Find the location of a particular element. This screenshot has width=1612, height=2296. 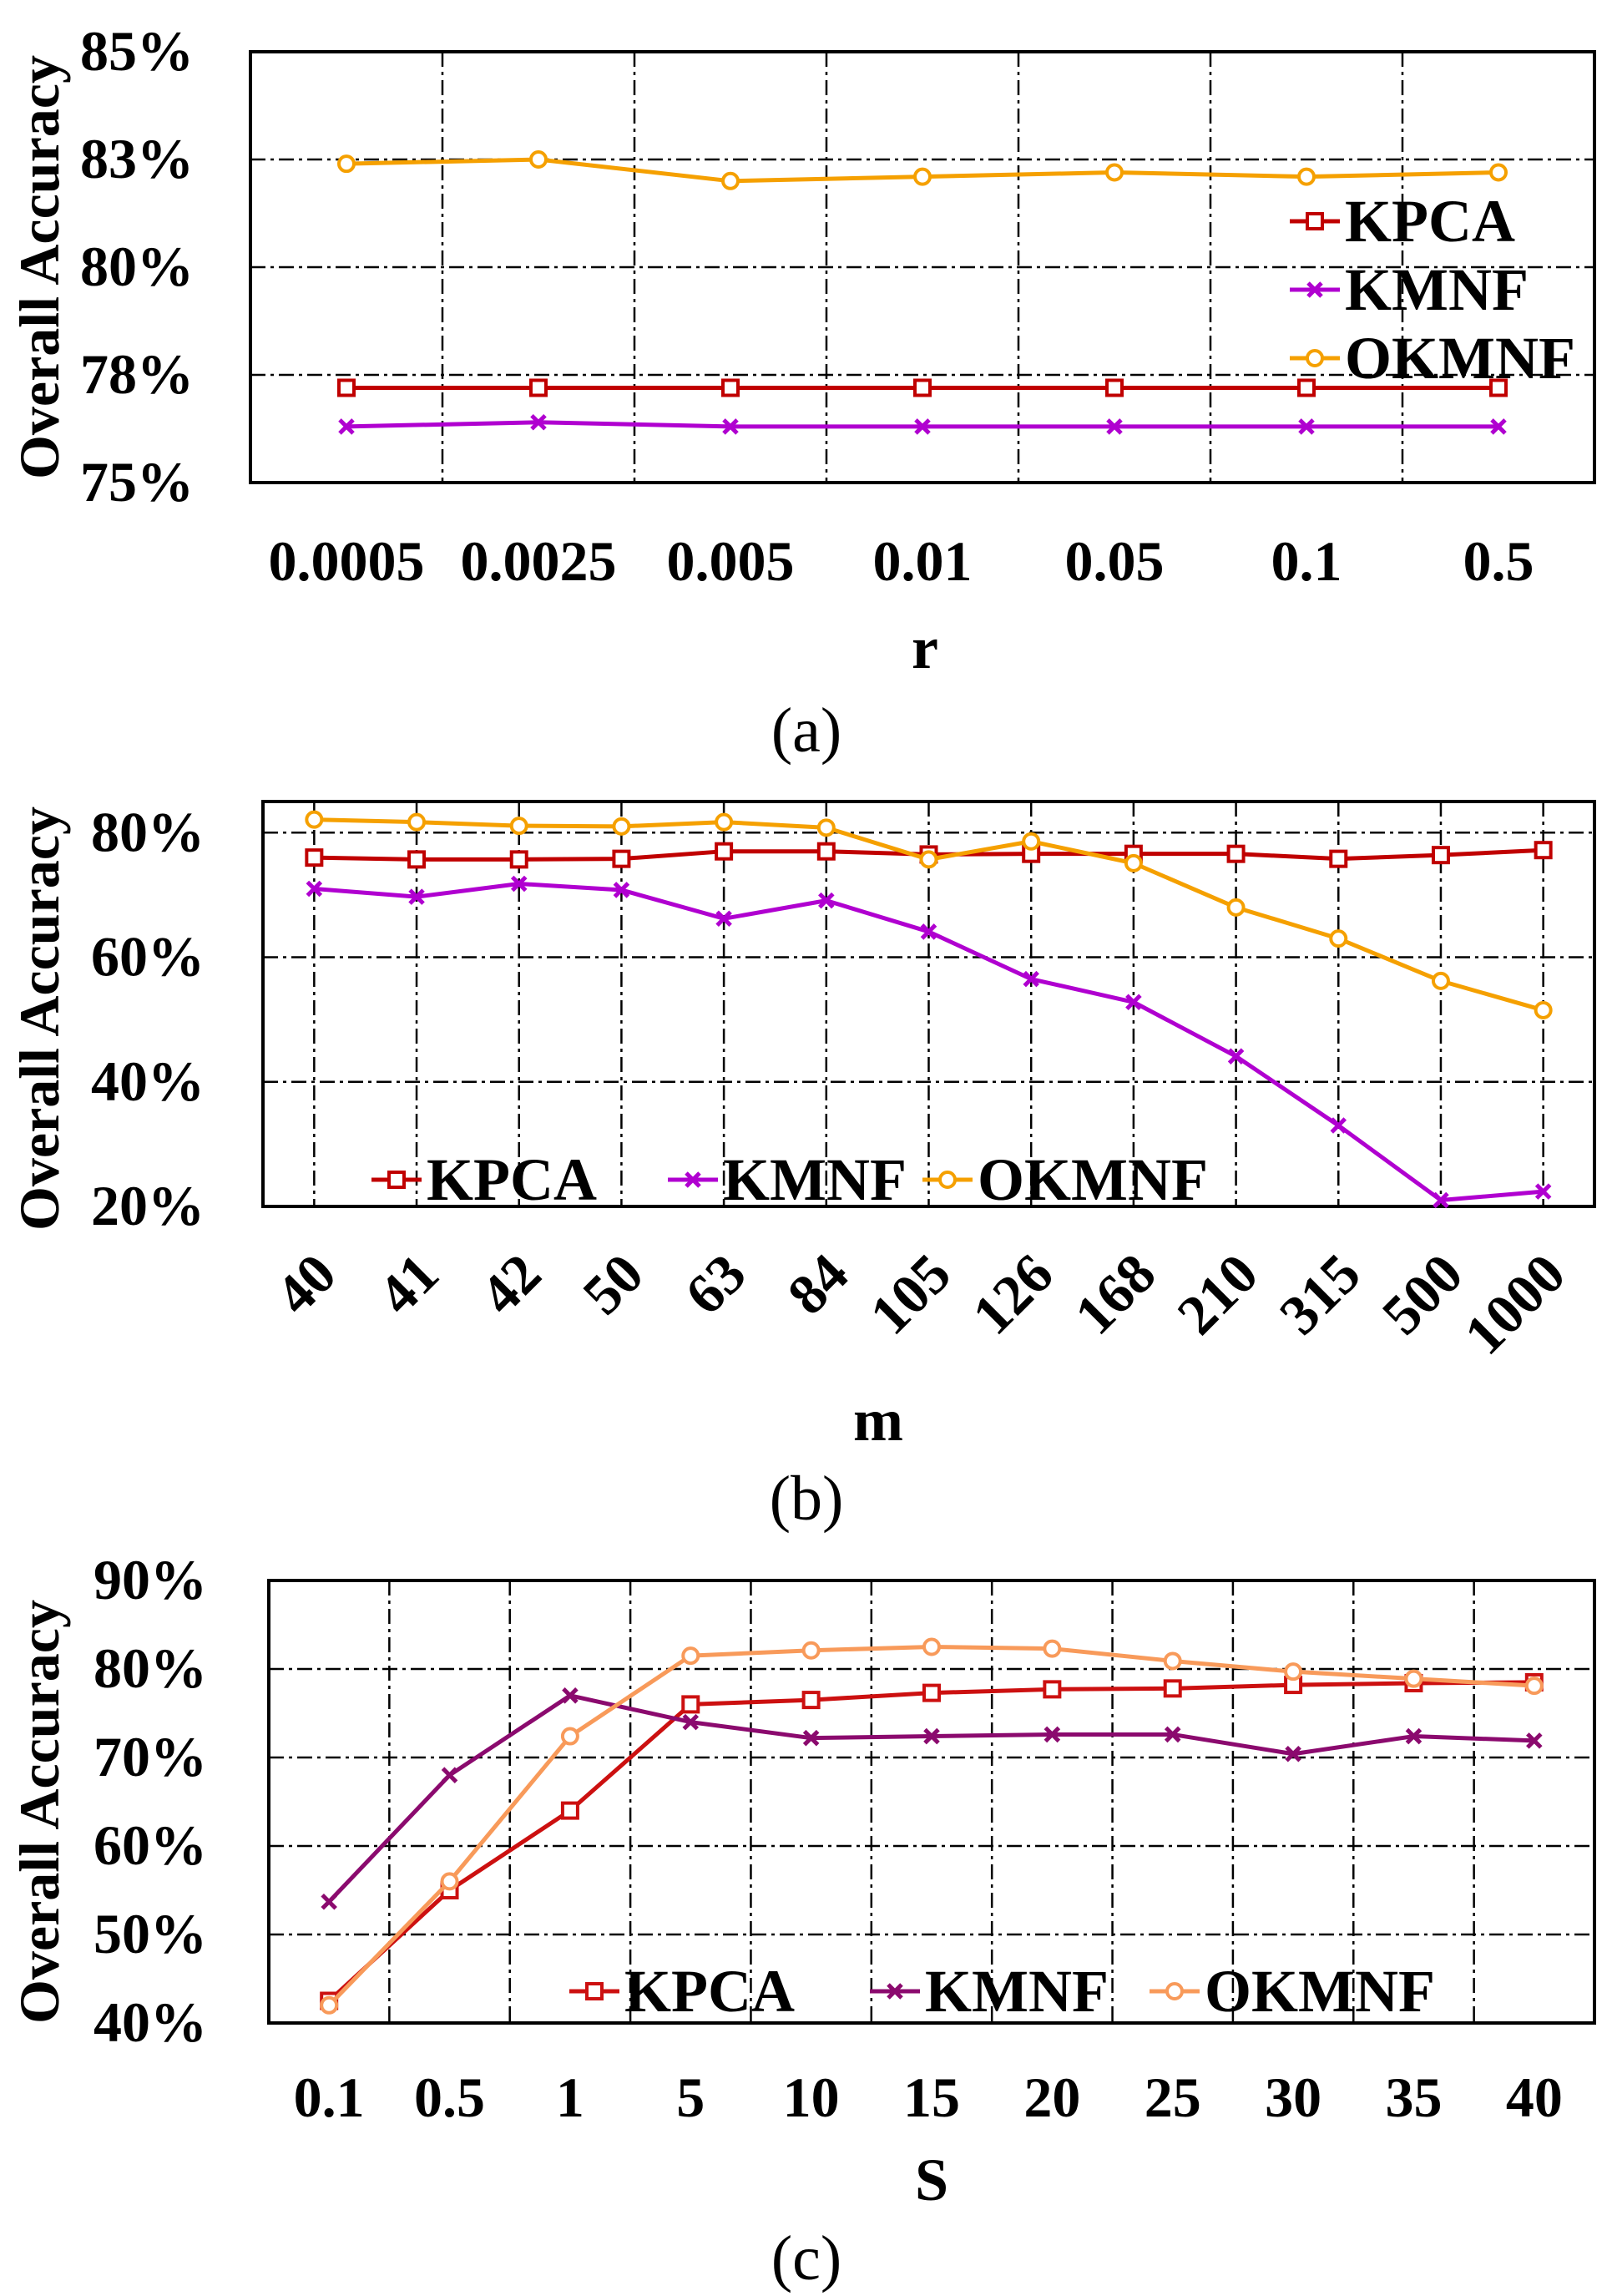

x-tick-label: 0.0005 is located at coordinates (347, 561).